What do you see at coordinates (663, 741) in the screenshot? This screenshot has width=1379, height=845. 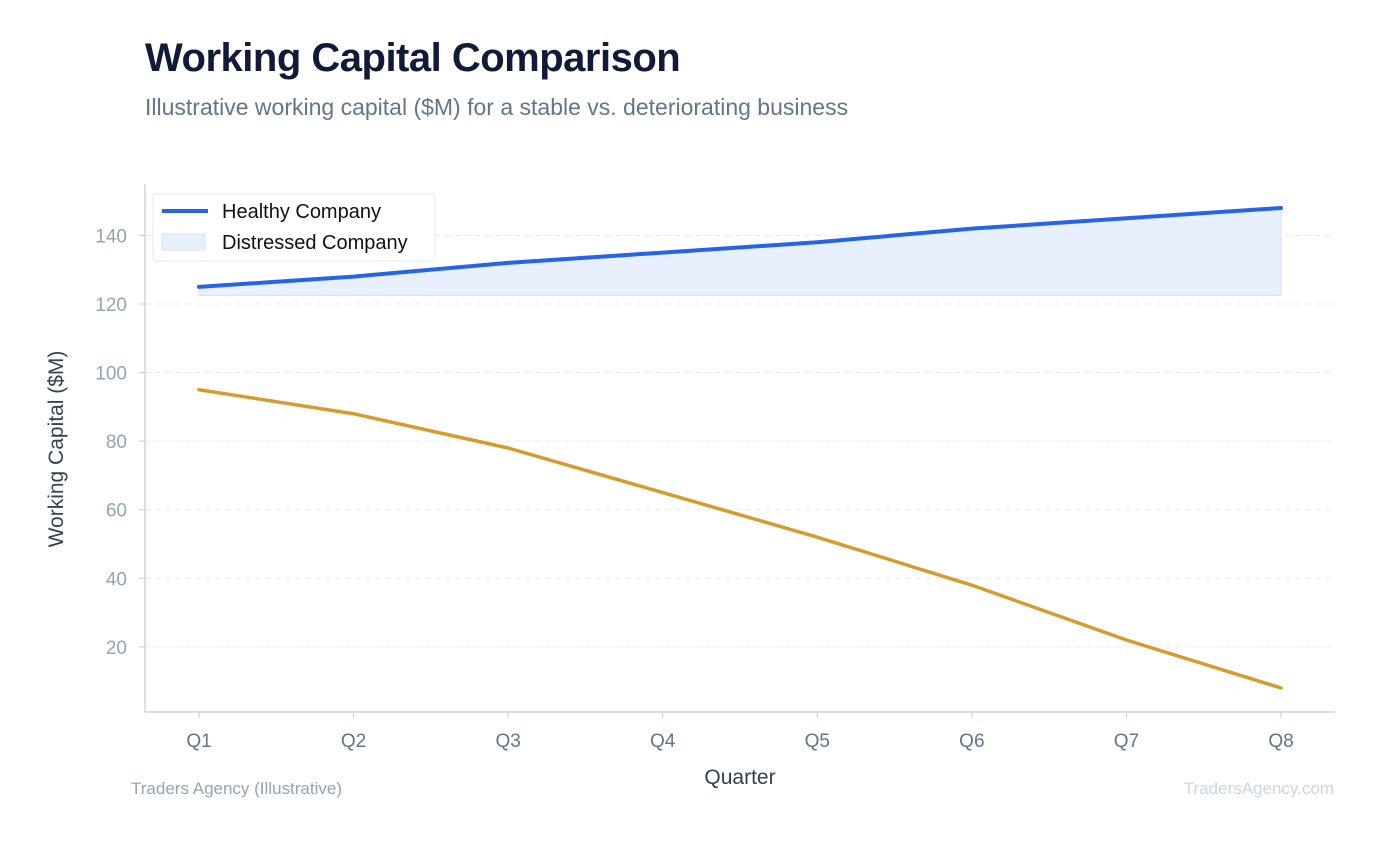 I see `x-tick-label: Q4` at bounding box center [663, 741].